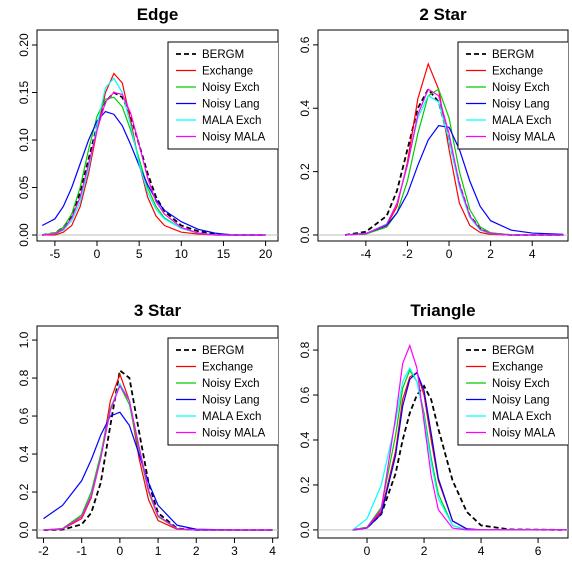  Describe the element at coordinates (158, 14) in the screenshot. I see `chart-title: Edge` at that location.